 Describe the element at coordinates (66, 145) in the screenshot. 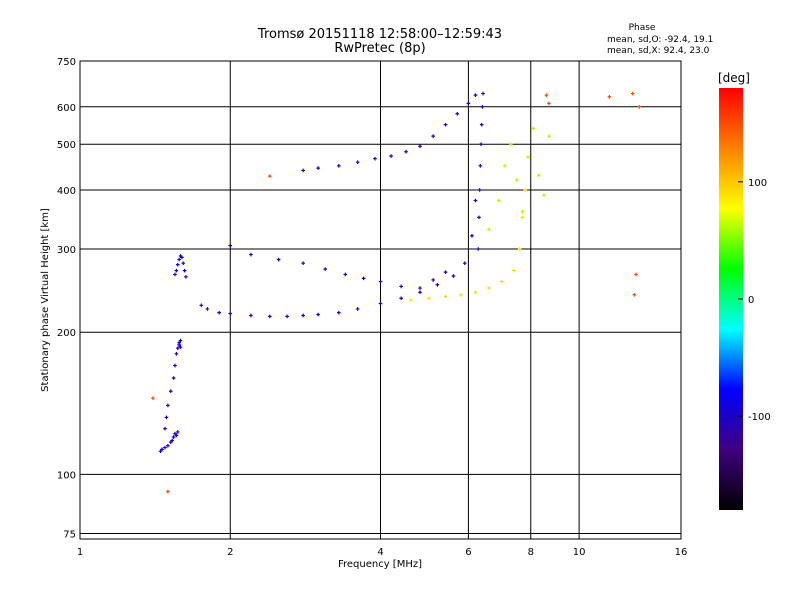

I see `y-tick-label: 500` at that location.